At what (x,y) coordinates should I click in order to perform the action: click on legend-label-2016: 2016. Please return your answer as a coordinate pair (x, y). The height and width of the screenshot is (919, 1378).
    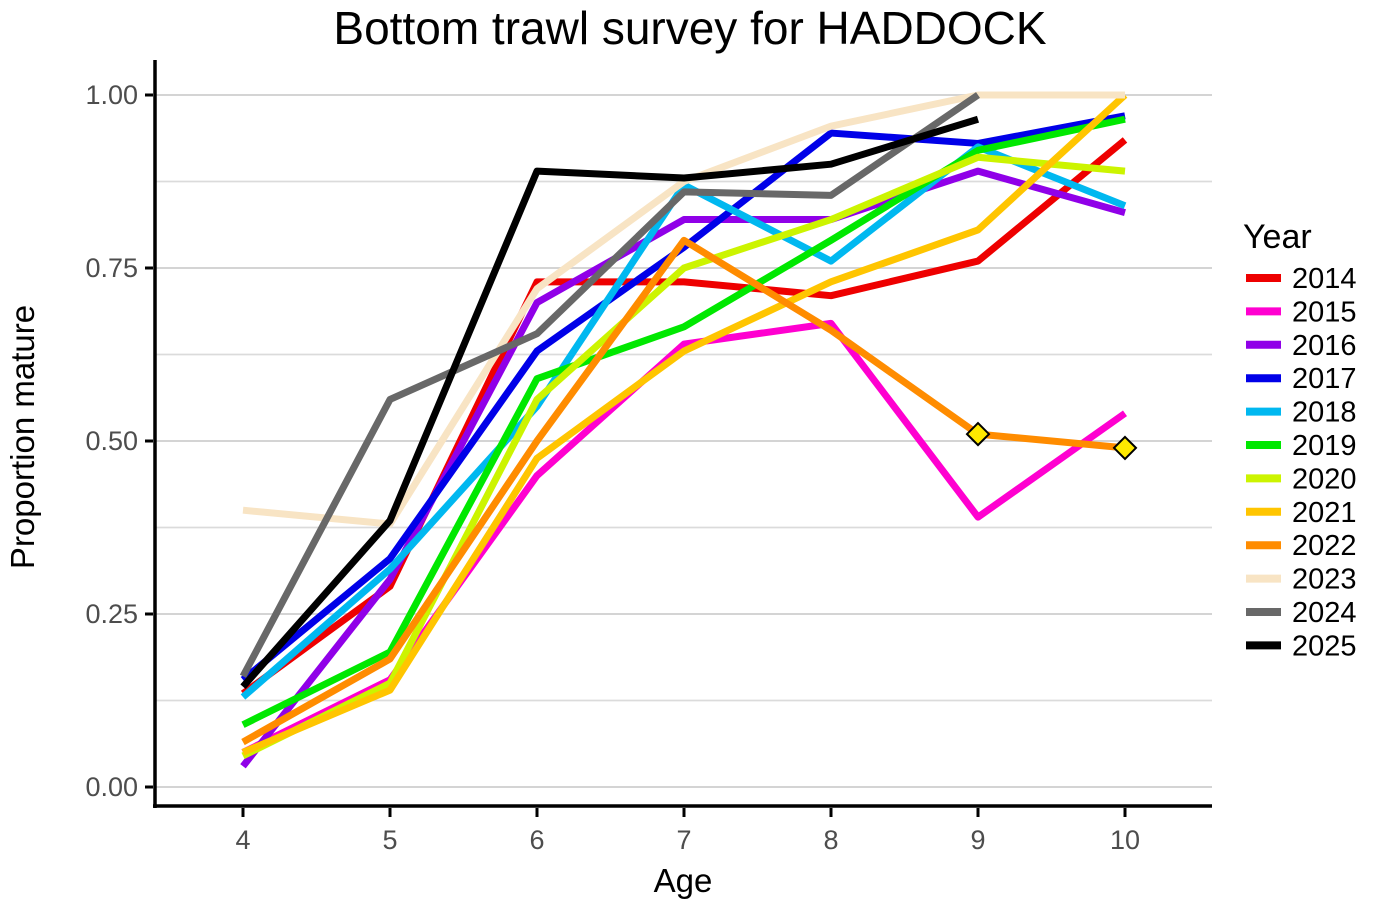
    Looking at the image, I should click on (1324, 346).